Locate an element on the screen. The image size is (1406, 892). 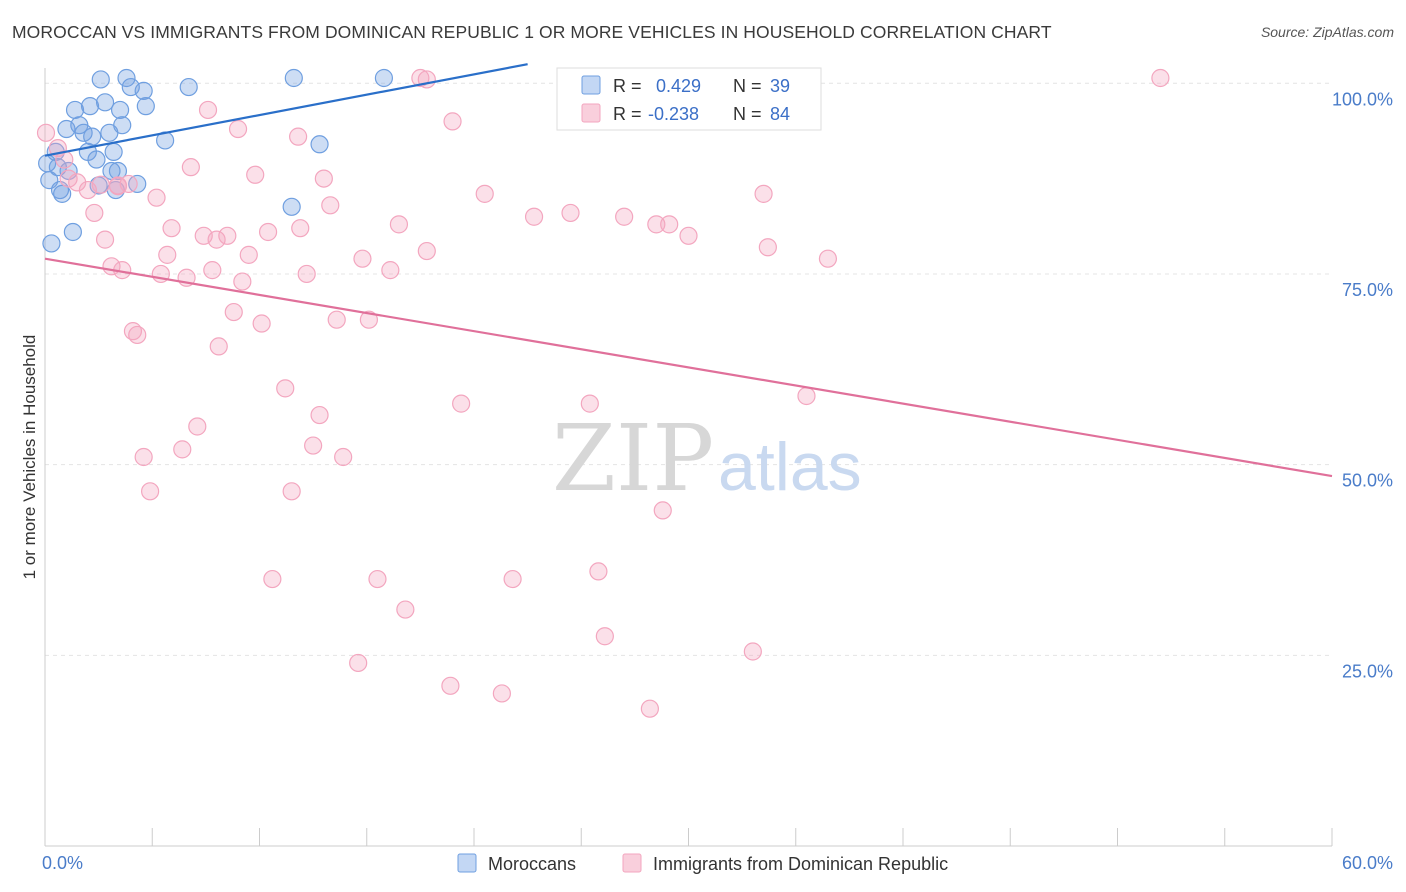
x-ticks is located at coordinates (688, 837).